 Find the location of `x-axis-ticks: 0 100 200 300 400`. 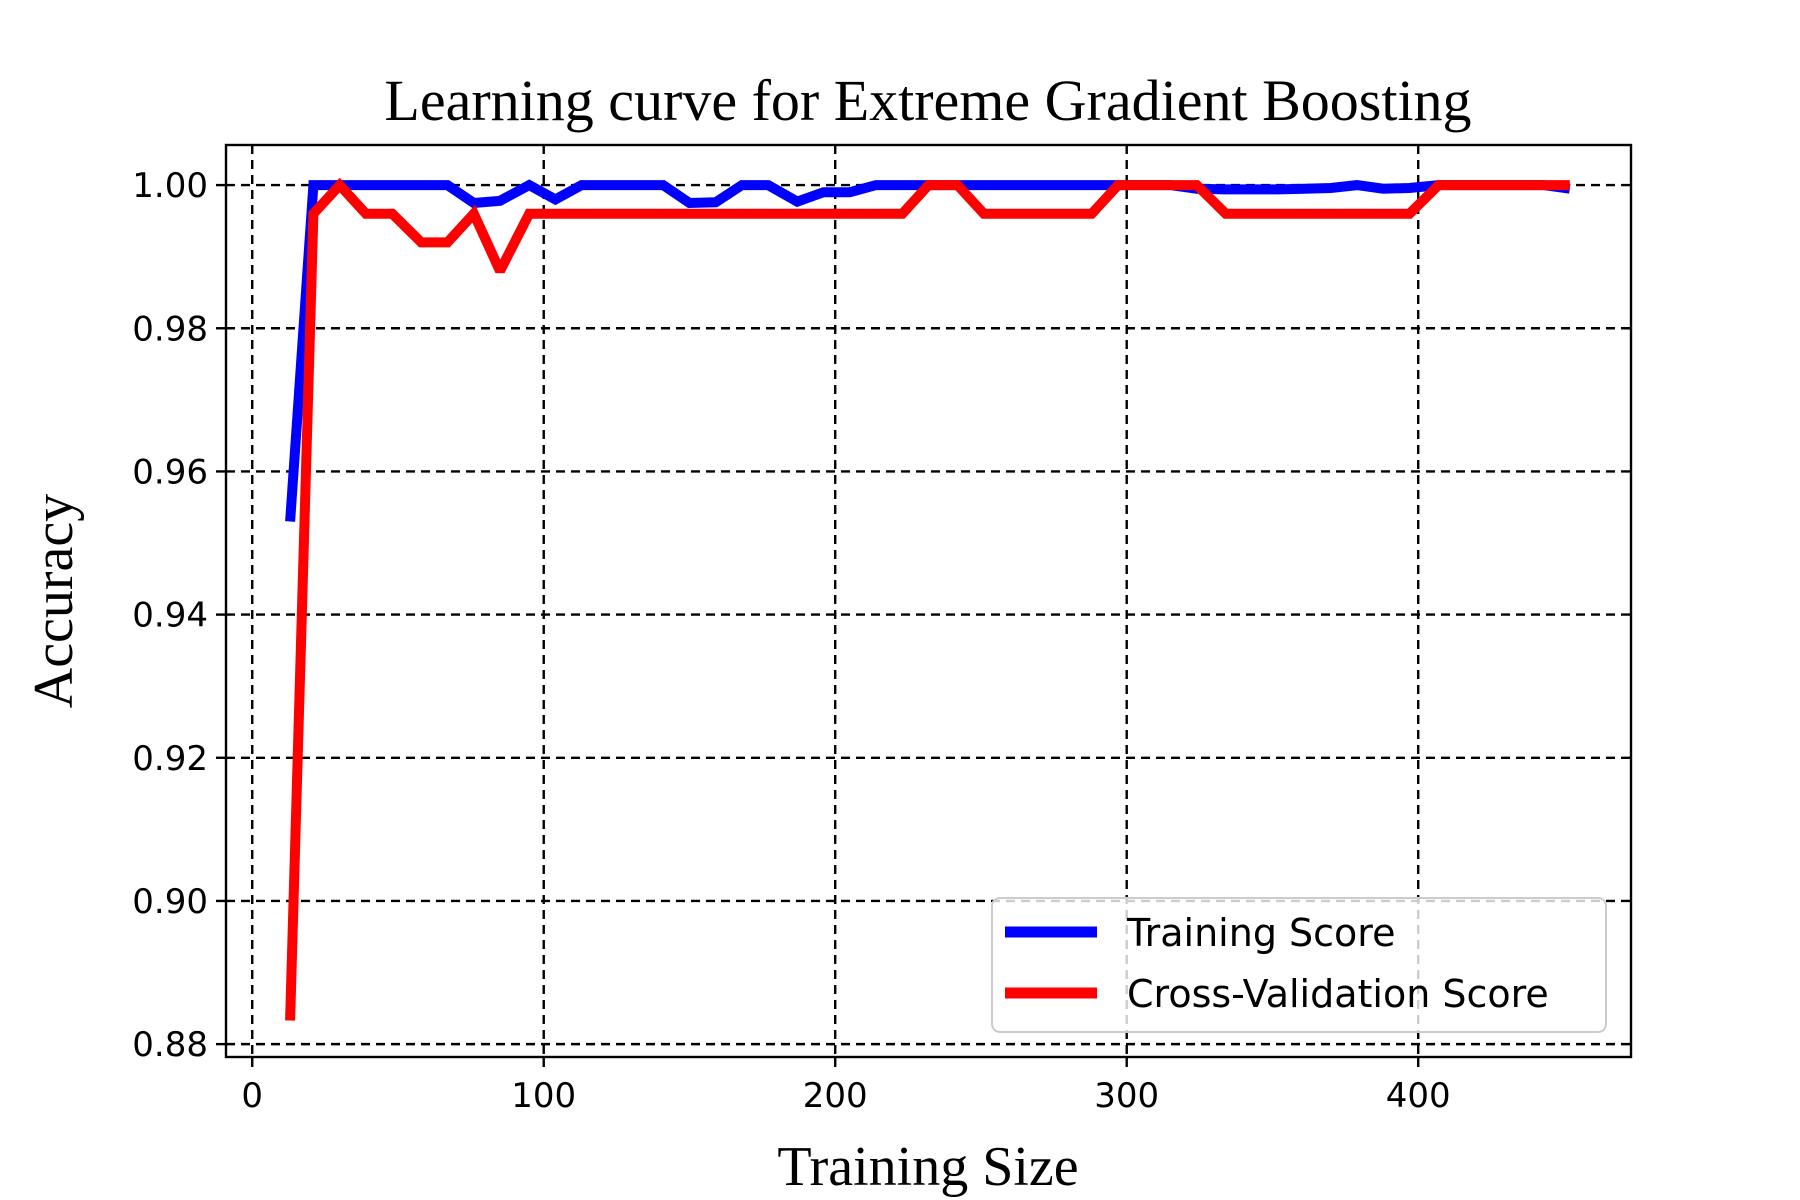

x-axis-ticks: 0 100 200 300 400 is located at coordinates (846, 1086).